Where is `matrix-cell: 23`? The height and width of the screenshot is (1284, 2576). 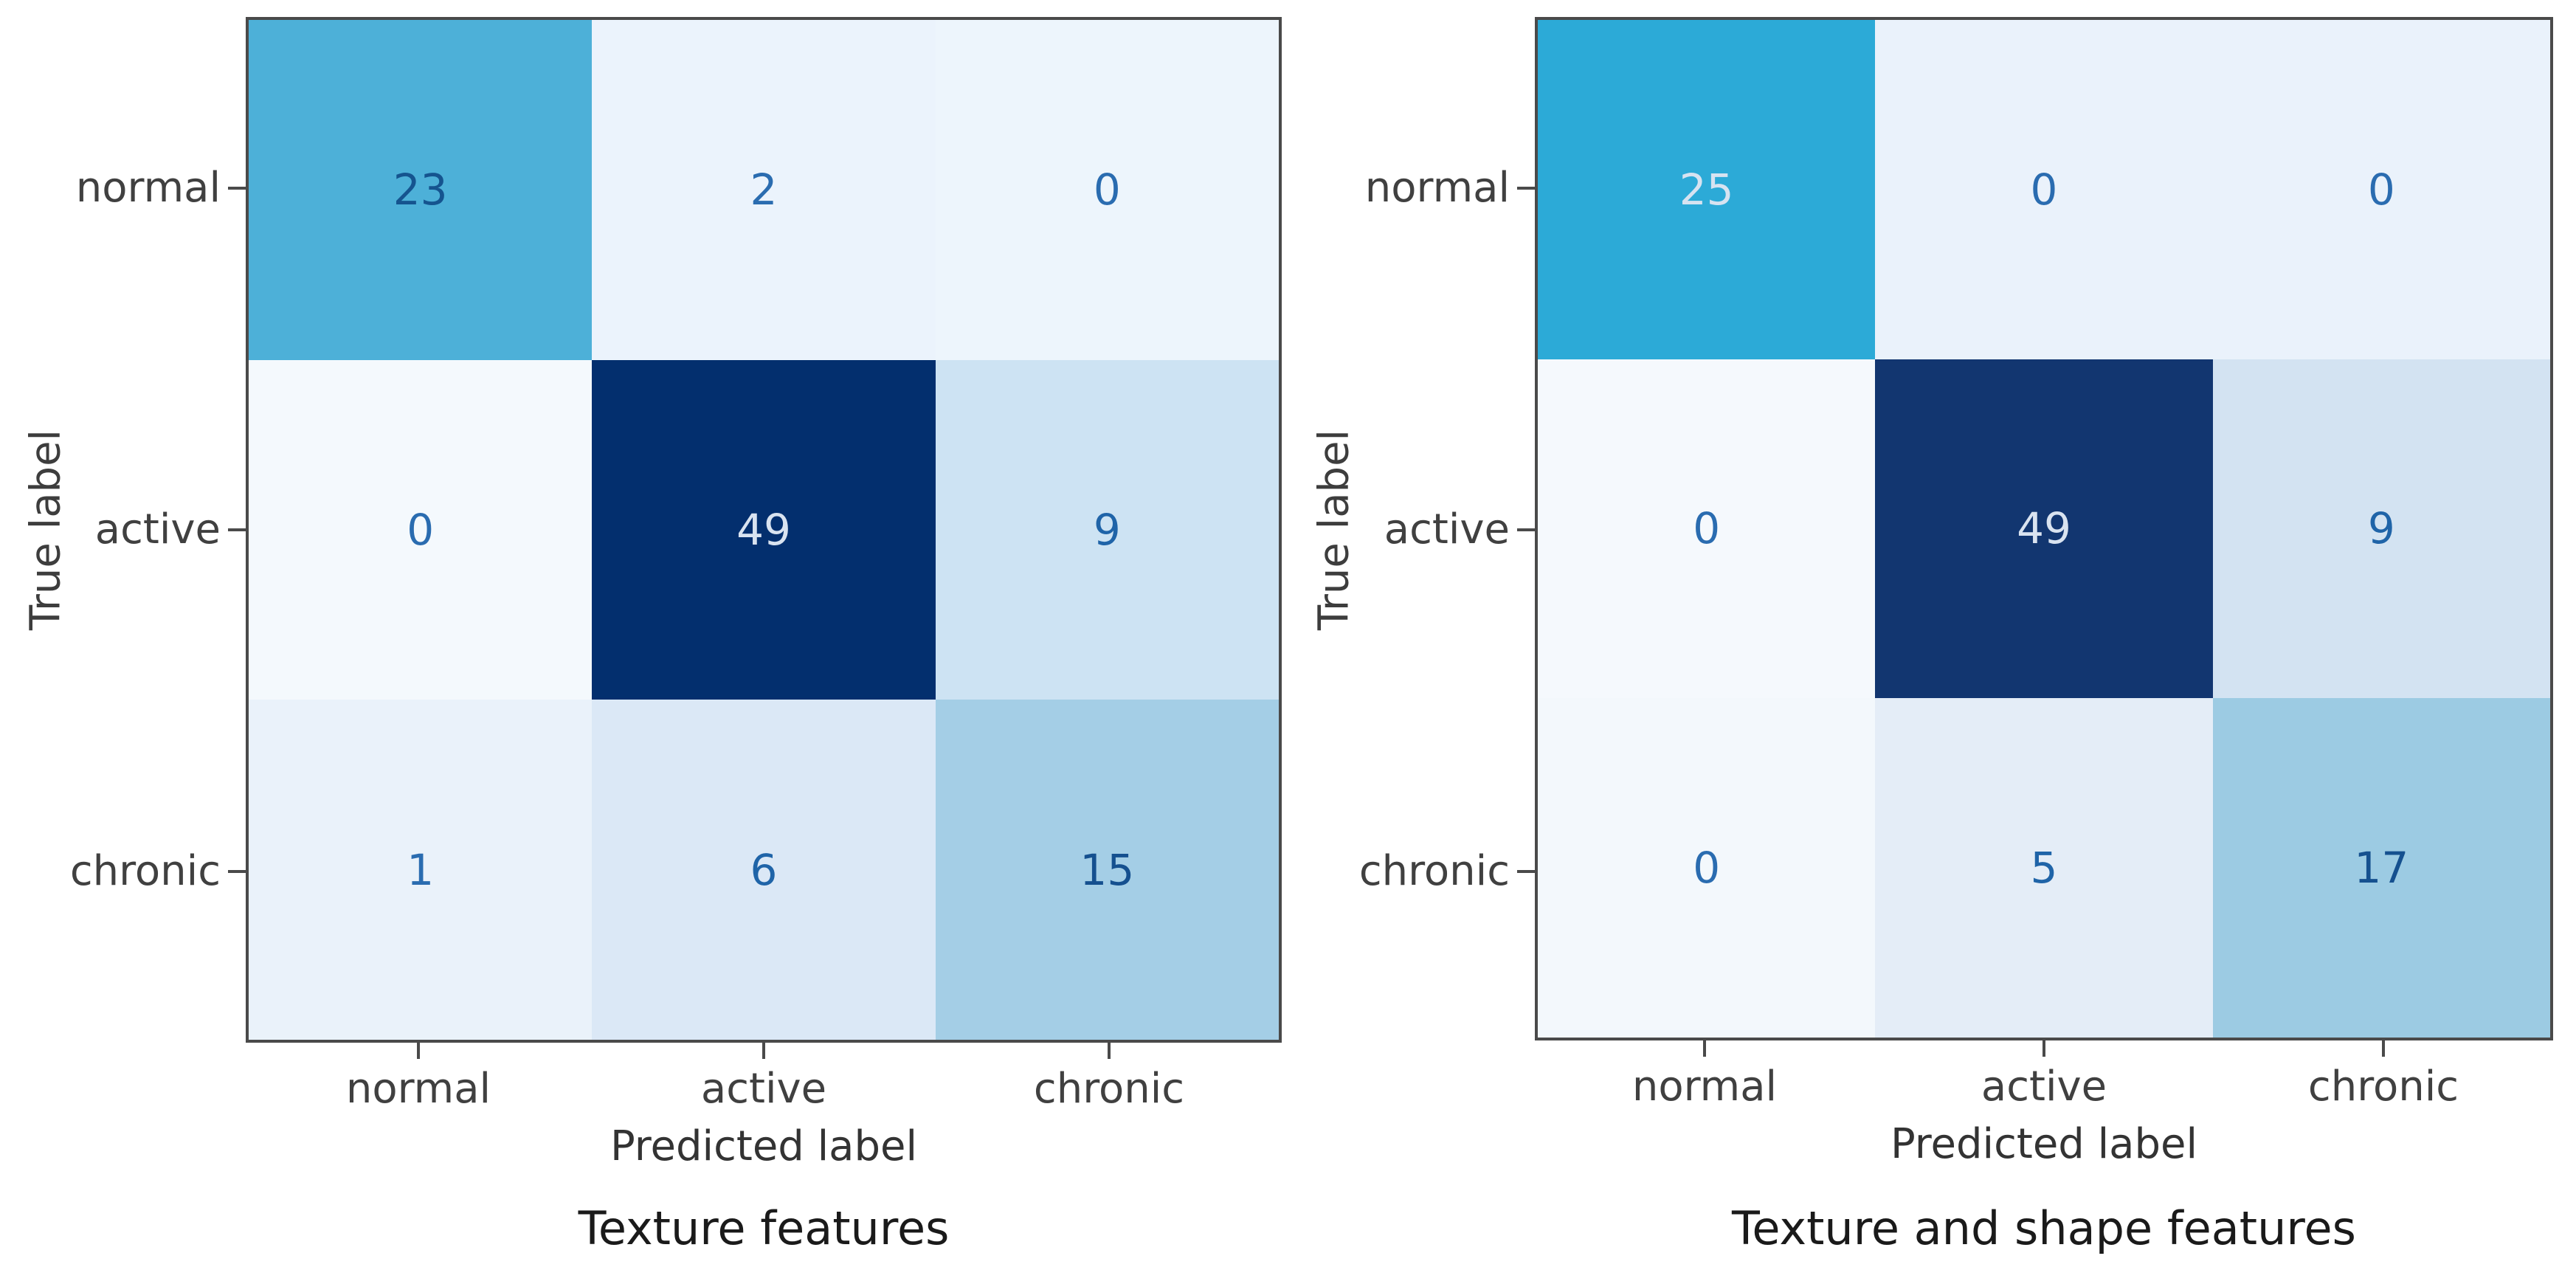
matrix-cell: 23 is located at coordinates (421, 190).